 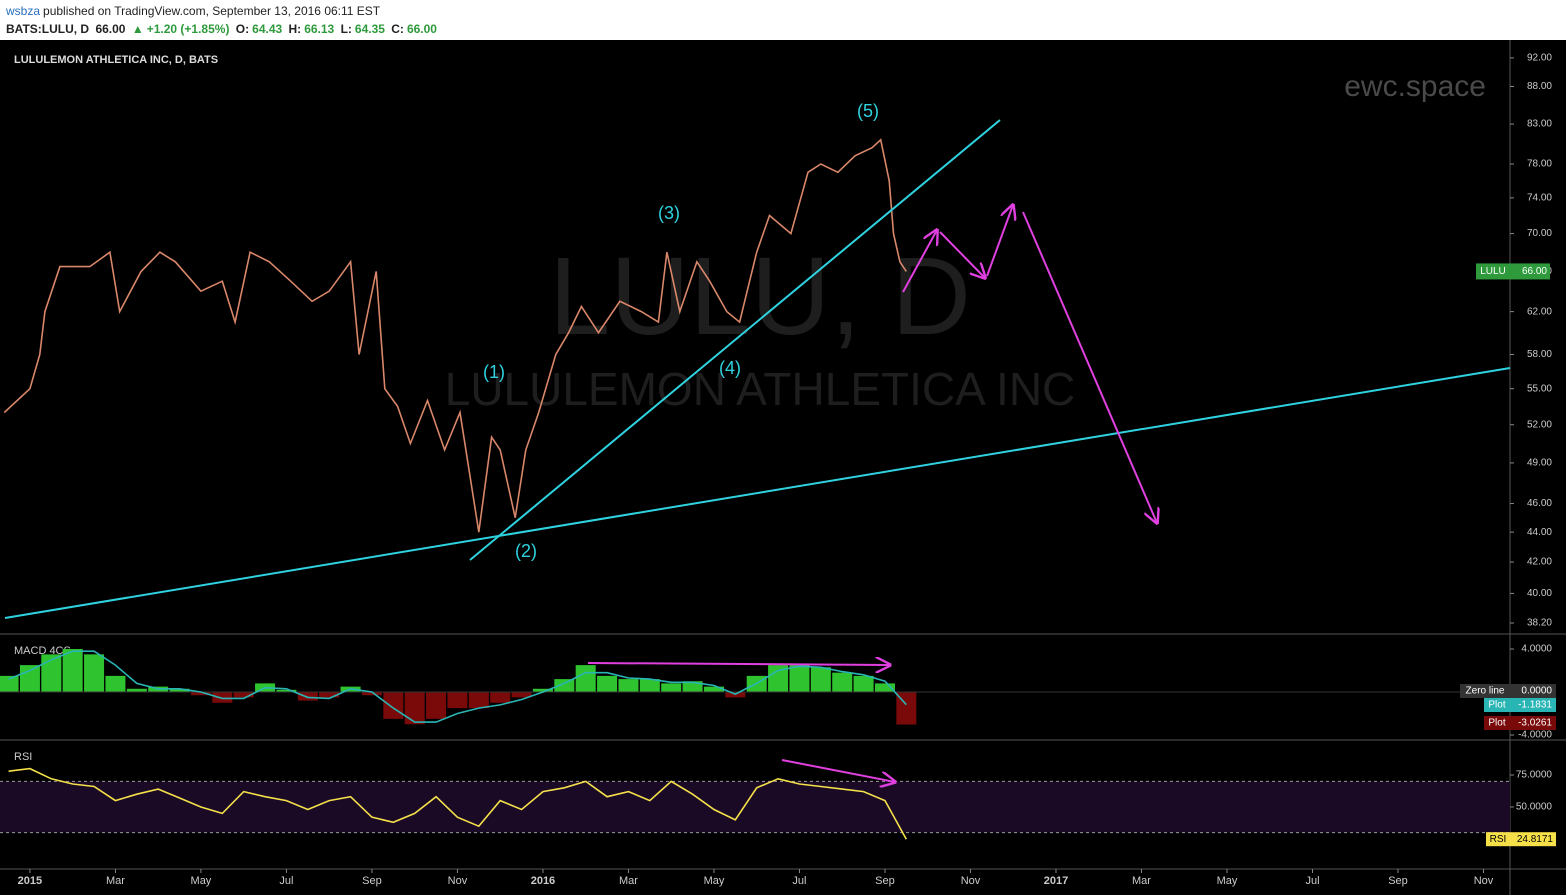 What do you see at coordinates (397, 29) in the screenshot?
I see `close-label: C:` at bounding box center [397, 29].